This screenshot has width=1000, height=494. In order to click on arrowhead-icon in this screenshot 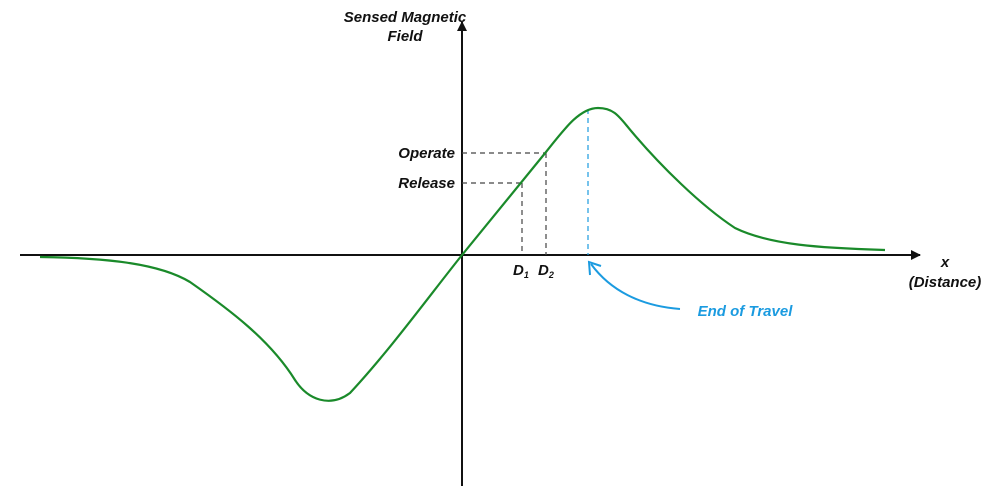, I will do `click(594, 268)`.